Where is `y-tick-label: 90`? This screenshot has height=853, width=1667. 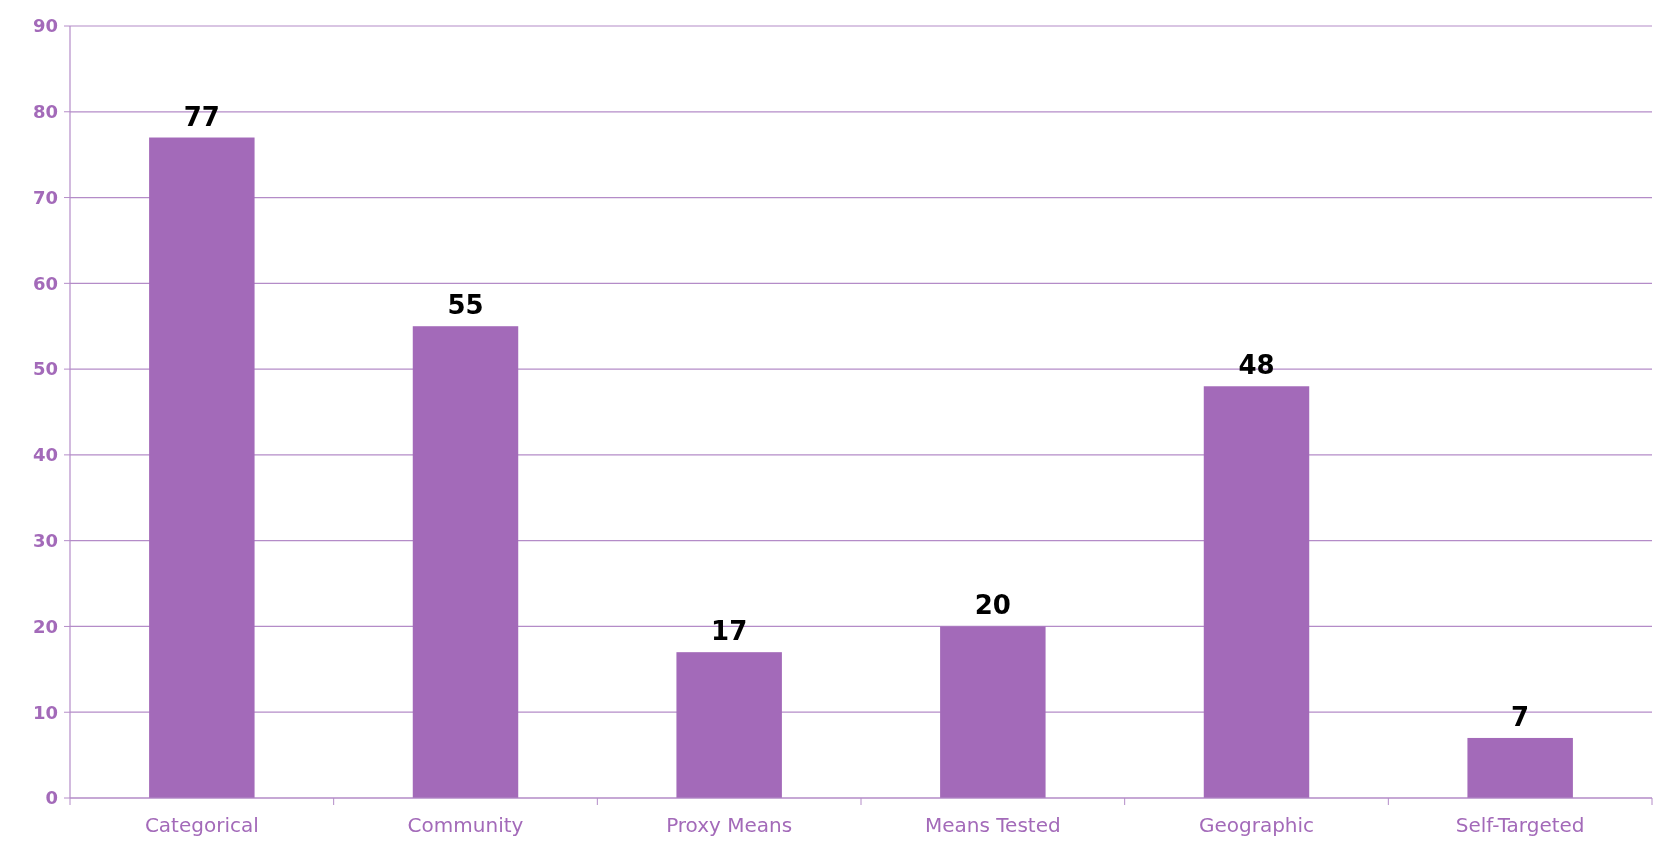
y-tick-label: 90 is located at coordinates (45, 26).